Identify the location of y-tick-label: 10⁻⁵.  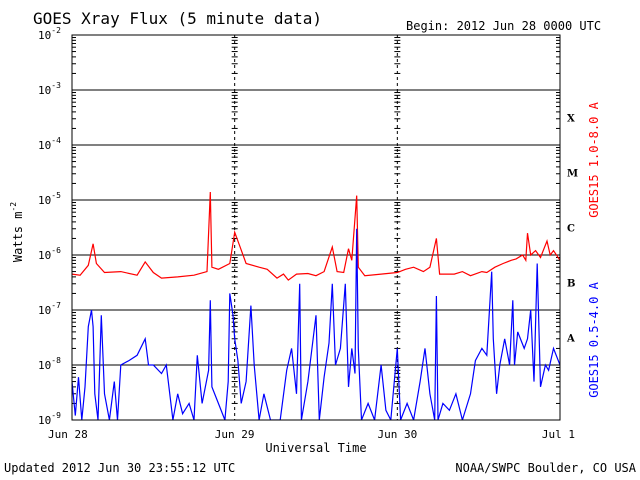
(49, 199).